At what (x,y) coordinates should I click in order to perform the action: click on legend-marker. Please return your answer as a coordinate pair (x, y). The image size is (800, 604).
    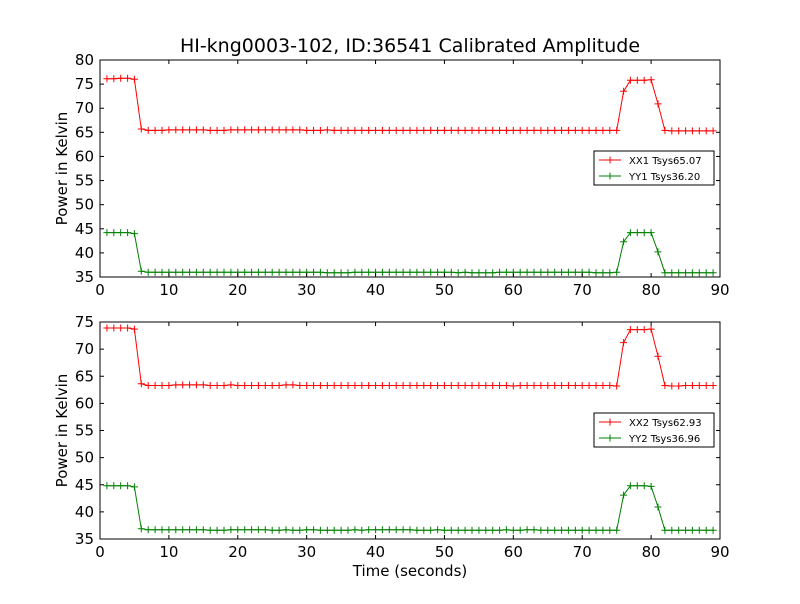
    Looking at the image, I should click on (610, 438).